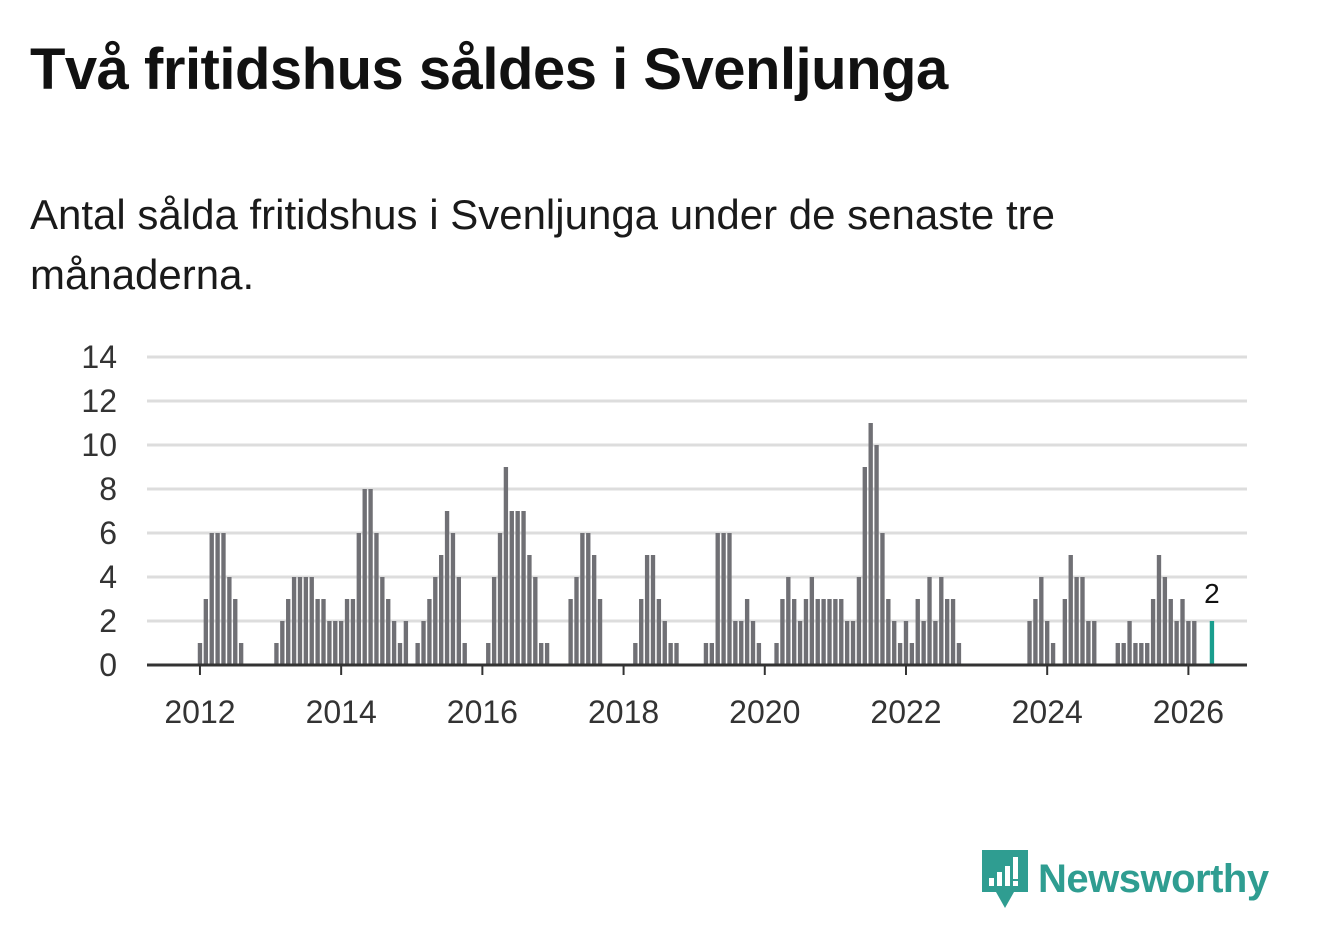  I want to click on y-tick-label: 2, so click(108, 621).